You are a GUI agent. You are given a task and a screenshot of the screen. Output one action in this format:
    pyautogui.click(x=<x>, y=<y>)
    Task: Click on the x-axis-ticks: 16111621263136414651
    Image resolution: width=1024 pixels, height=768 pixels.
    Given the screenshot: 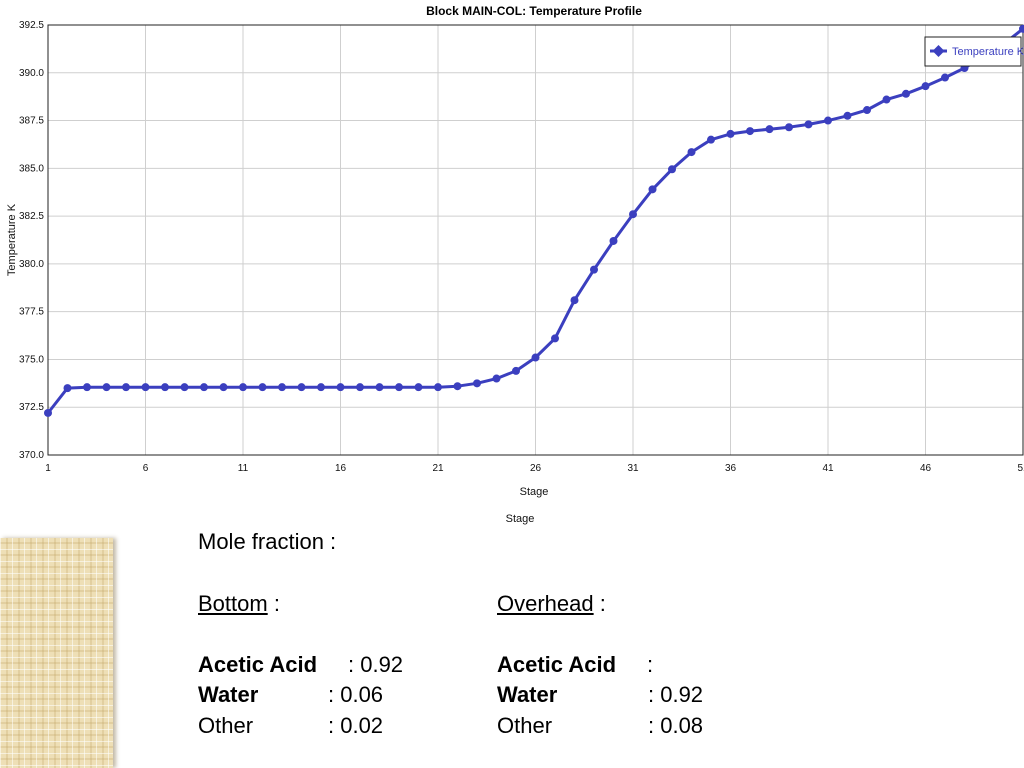 What is the action you would take?
    pyautogui.click(x=534, y=468)
    